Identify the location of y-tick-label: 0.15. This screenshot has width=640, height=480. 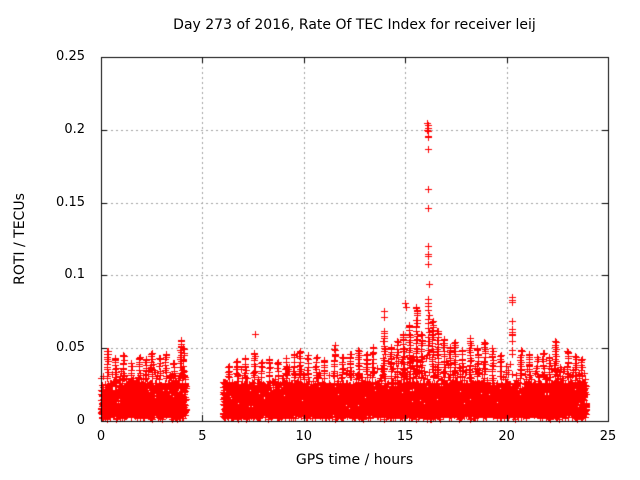
(70, 202).